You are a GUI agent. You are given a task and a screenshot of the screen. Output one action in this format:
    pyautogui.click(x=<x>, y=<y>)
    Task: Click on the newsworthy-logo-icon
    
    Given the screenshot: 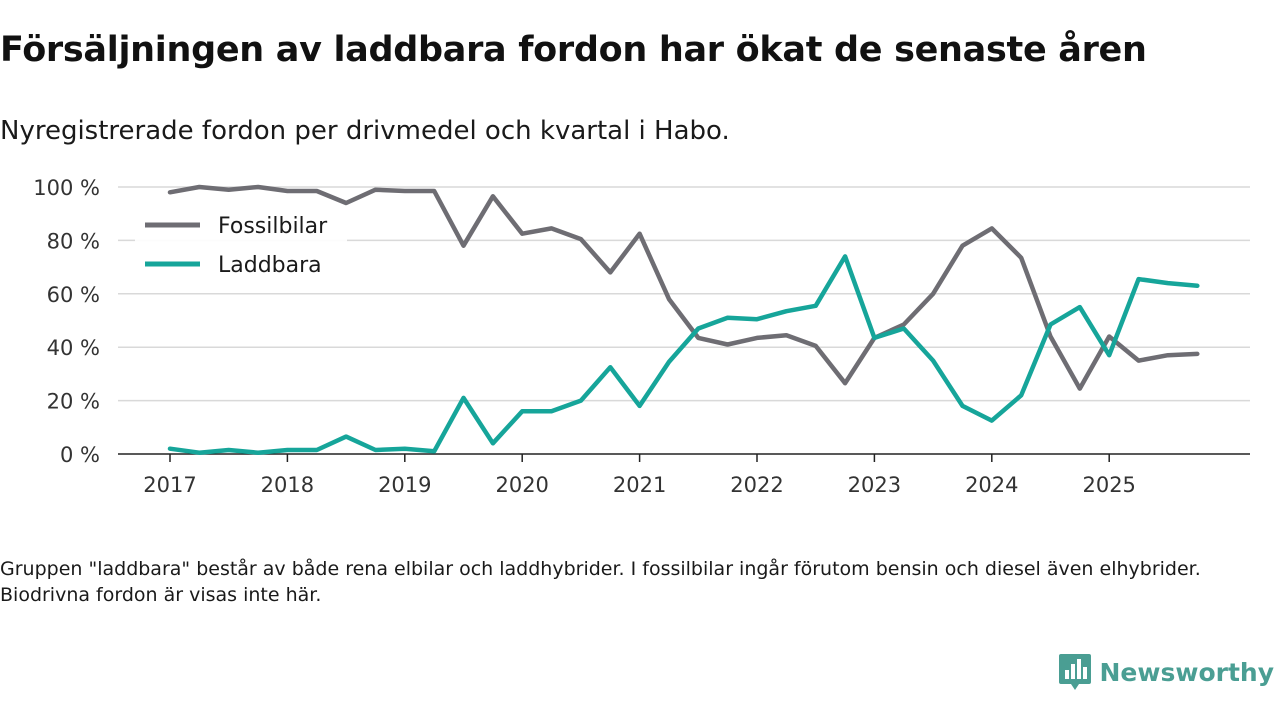 What is the action you would take?
    pyautogui.click(x=1074, y=672)
    